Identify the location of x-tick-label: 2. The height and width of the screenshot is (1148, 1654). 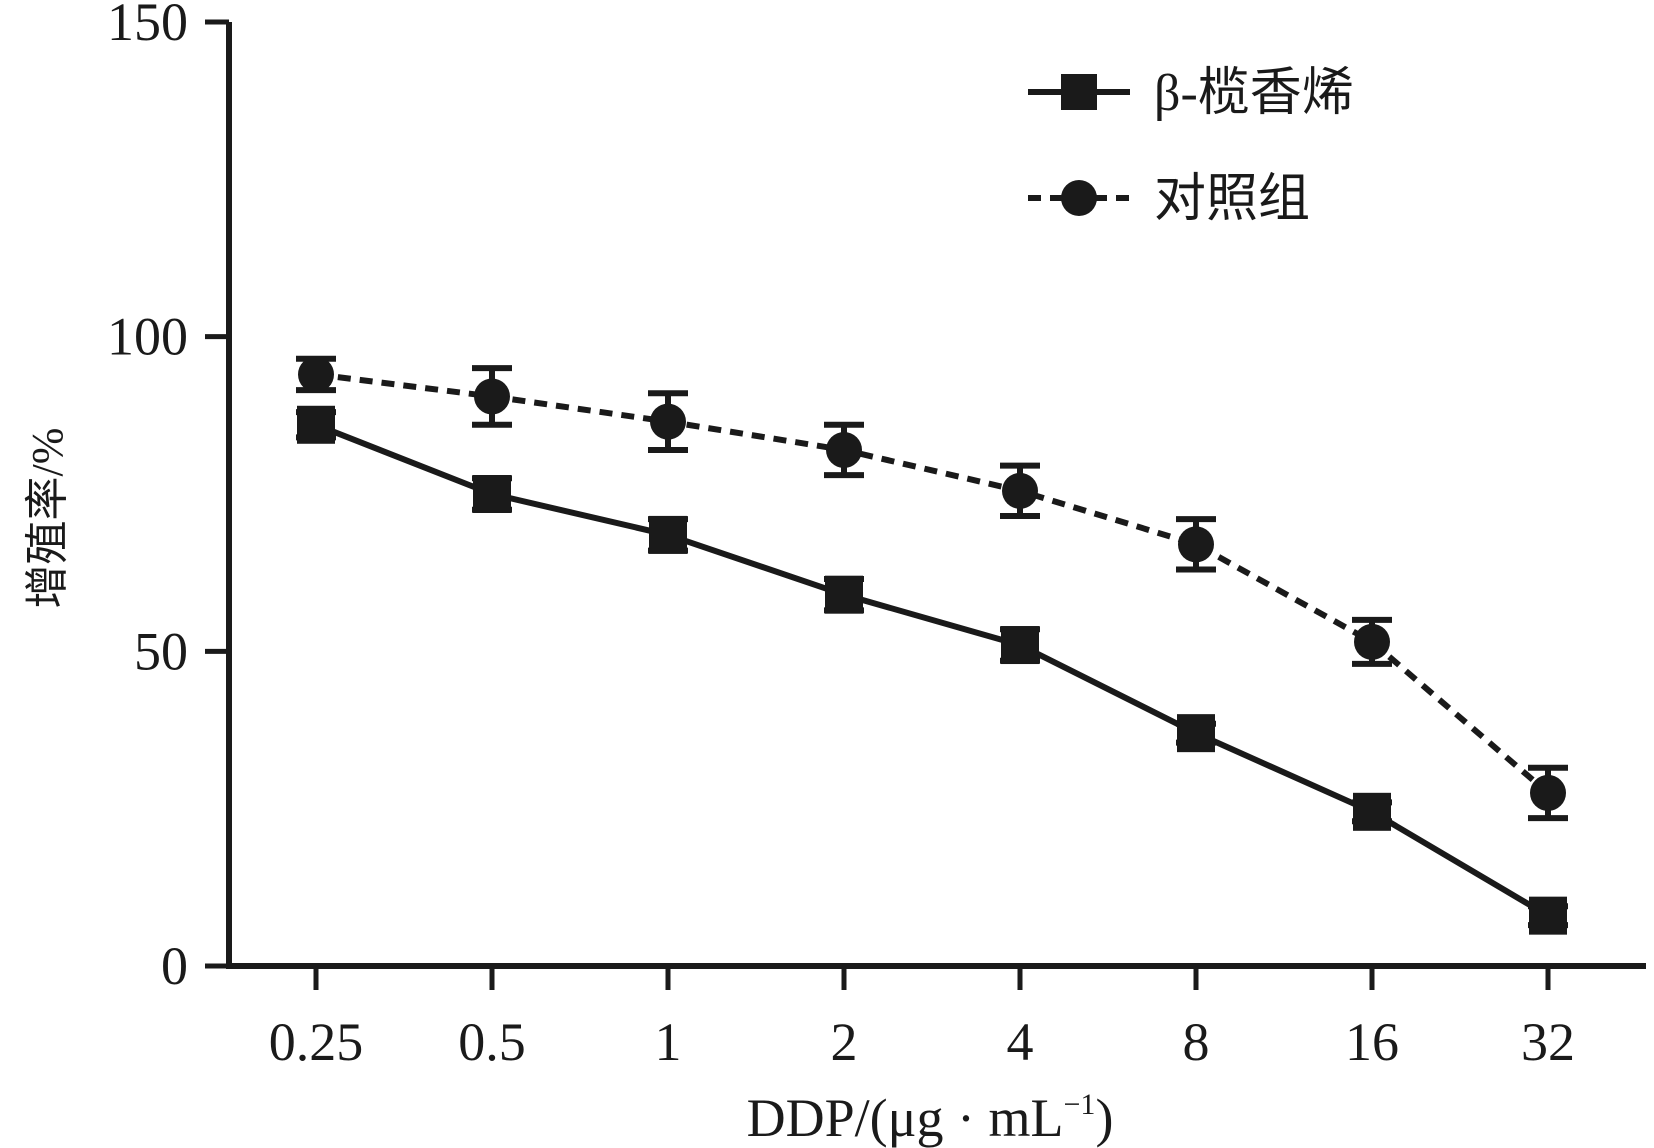
(844, 1042).